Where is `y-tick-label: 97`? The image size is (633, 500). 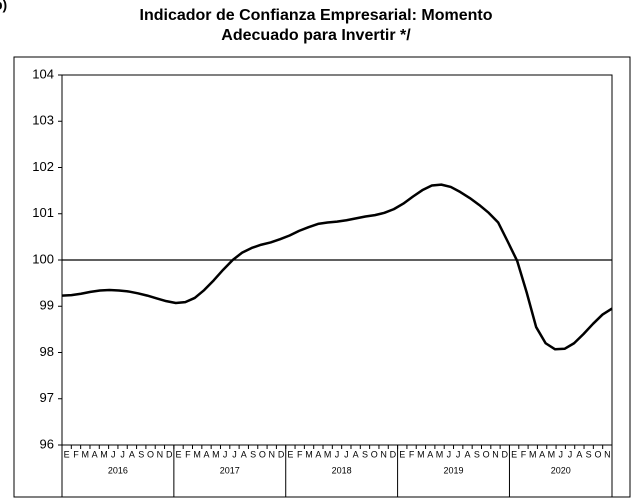
y-tick-label: 97 is located at coordinates (47, 397).